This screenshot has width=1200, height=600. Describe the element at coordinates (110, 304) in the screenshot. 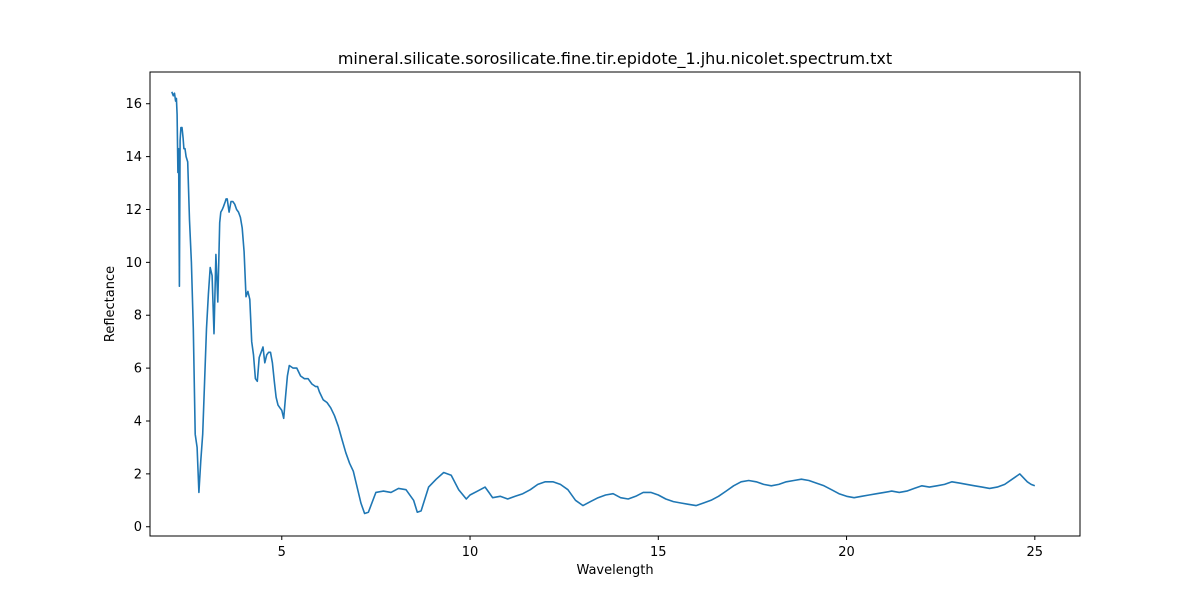

I see `y-axis-label: Reflectance` at that location.